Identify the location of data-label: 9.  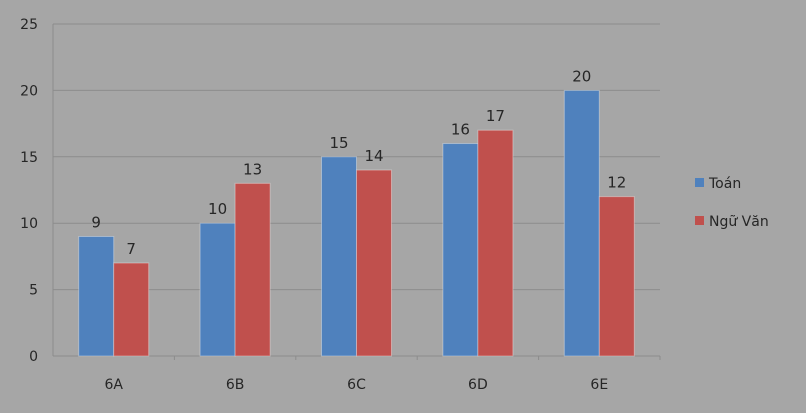
(96, 222).